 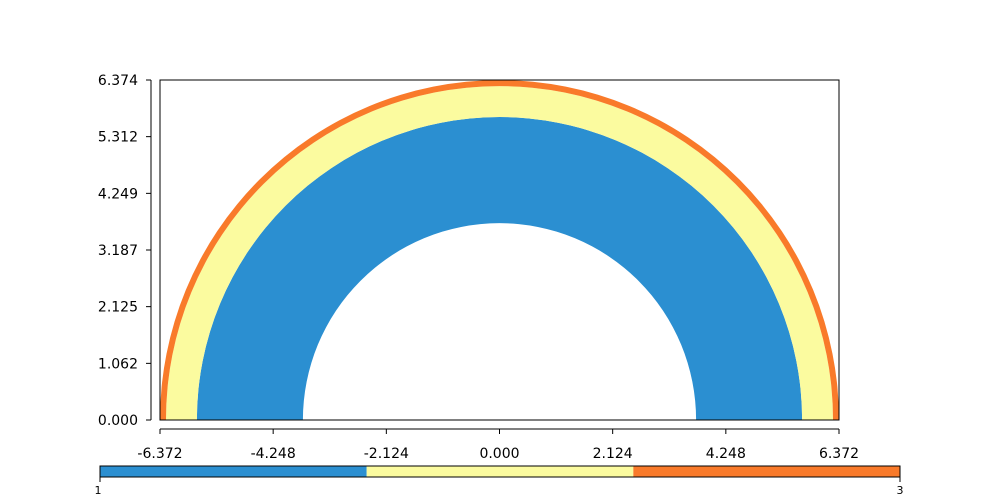 I want to click on colorbar: 1 3, so click(x=499, y=481).